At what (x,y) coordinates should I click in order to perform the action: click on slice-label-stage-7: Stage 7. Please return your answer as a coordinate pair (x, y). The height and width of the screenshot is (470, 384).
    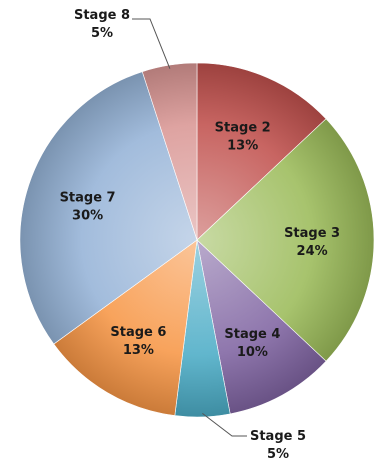
    Looking at the image, I should click on (88, 197).